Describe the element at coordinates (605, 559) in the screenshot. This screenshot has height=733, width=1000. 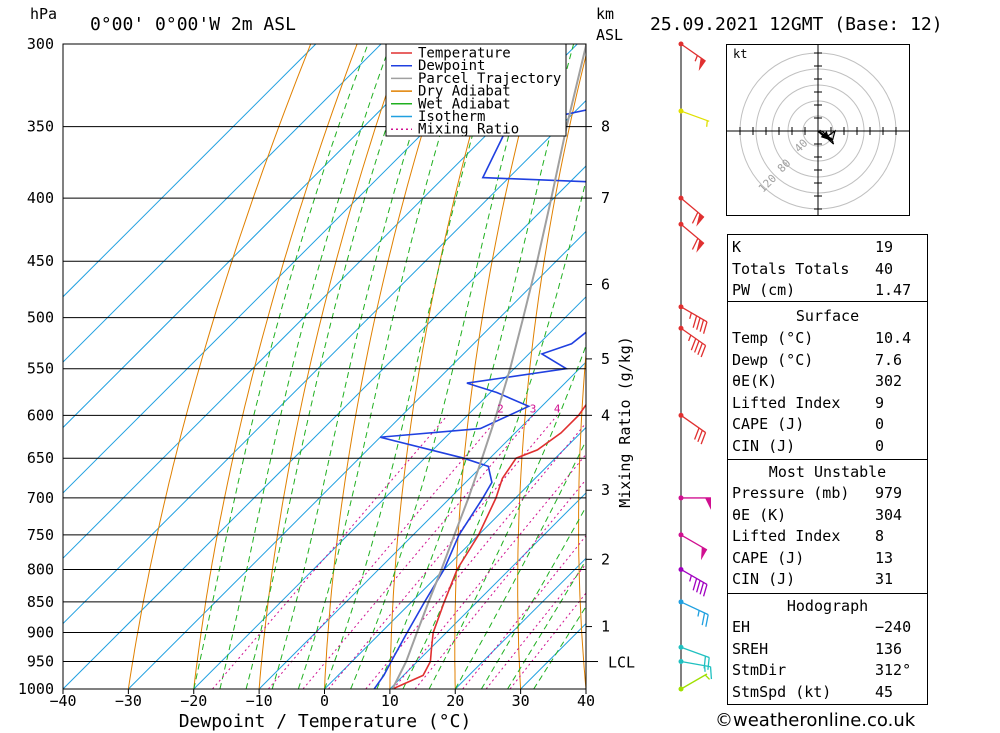
I see `km-tick-label: 2` at that location.